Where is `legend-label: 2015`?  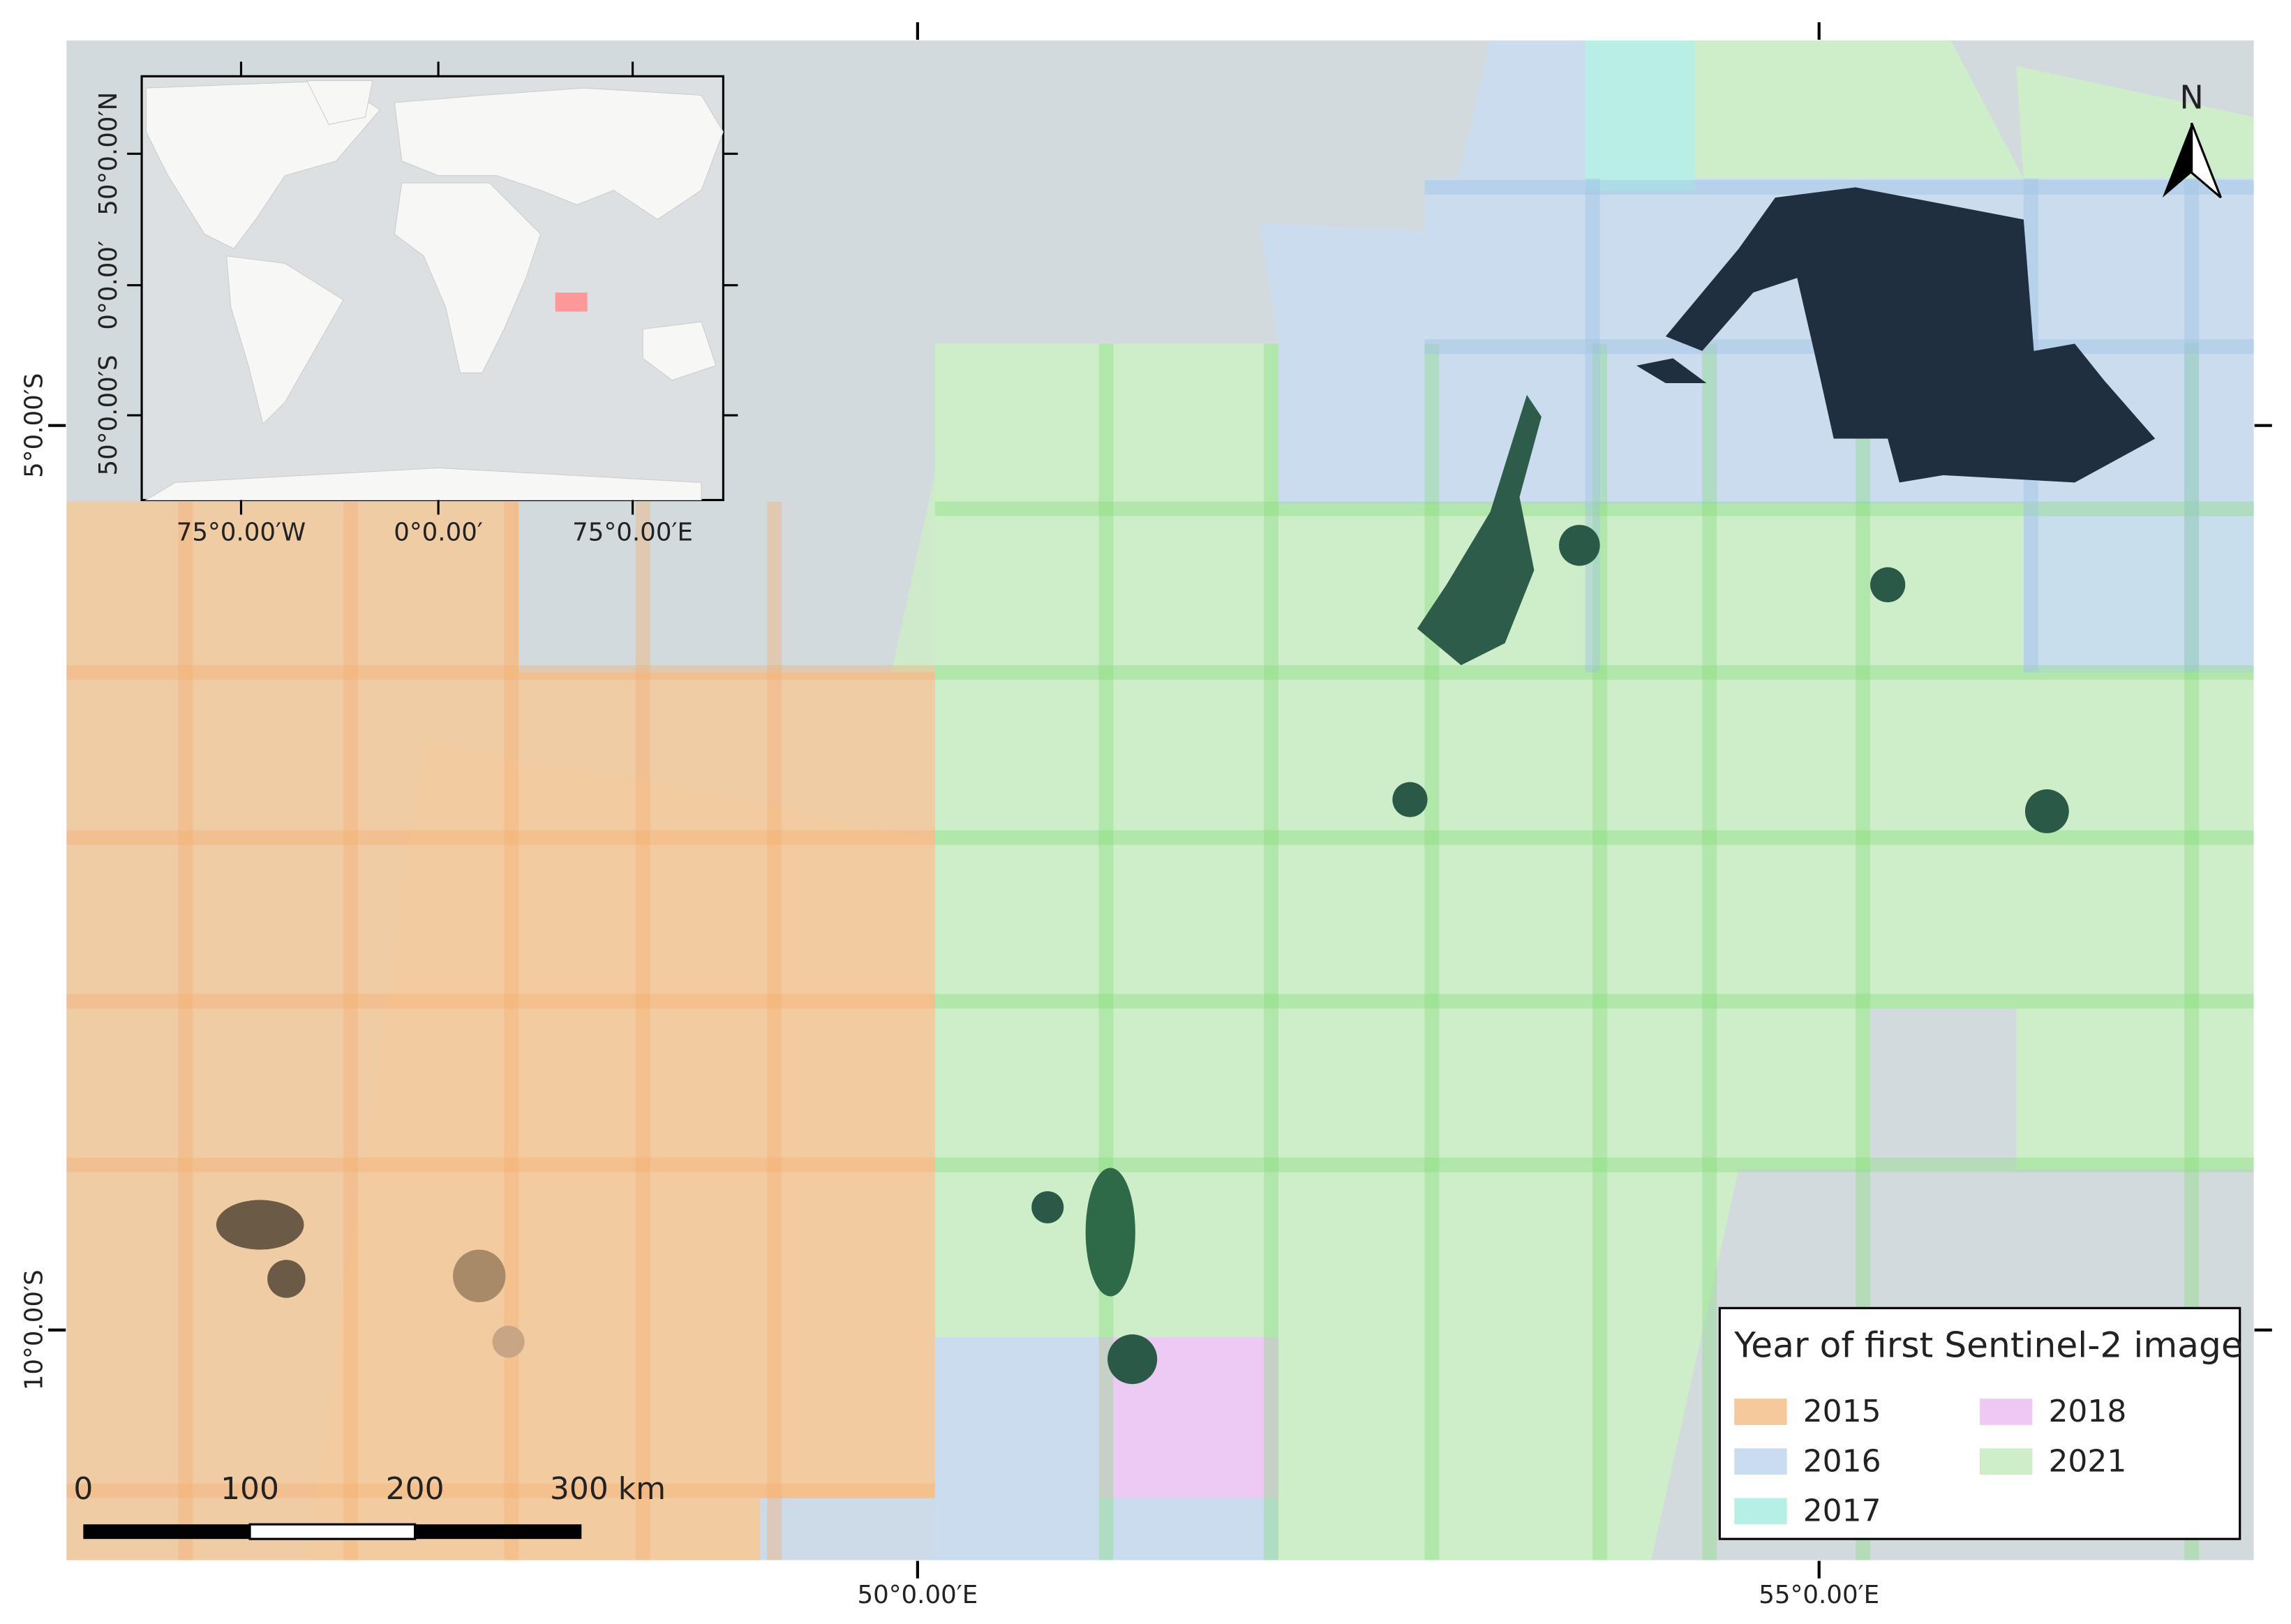
legend-label: 2015 is located at coordinates (1842, 1411).